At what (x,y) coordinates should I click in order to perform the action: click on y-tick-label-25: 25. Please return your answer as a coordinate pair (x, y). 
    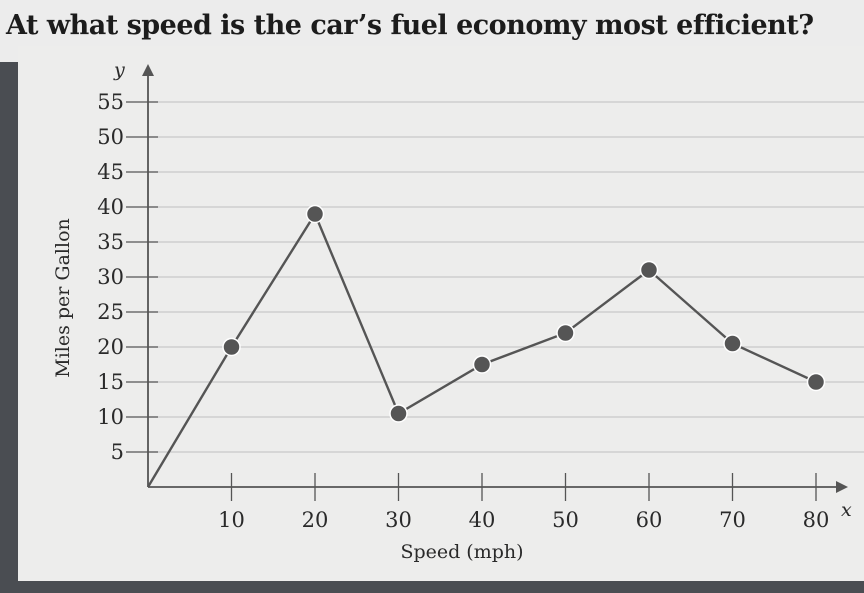
    Looking at the image, I should click on (110, 312).